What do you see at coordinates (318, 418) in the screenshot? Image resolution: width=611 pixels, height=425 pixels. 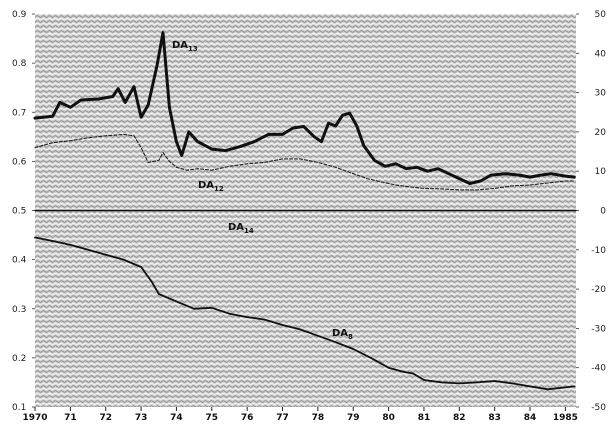 I see `x-tick-label: 78` at bounding box center [318, 418].